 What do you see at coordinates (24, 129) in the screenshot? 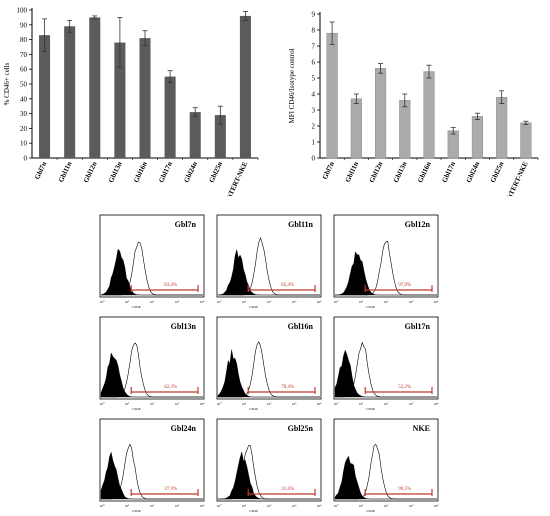
I see `y-tick-label: 20` at bounding box center [24, 129].